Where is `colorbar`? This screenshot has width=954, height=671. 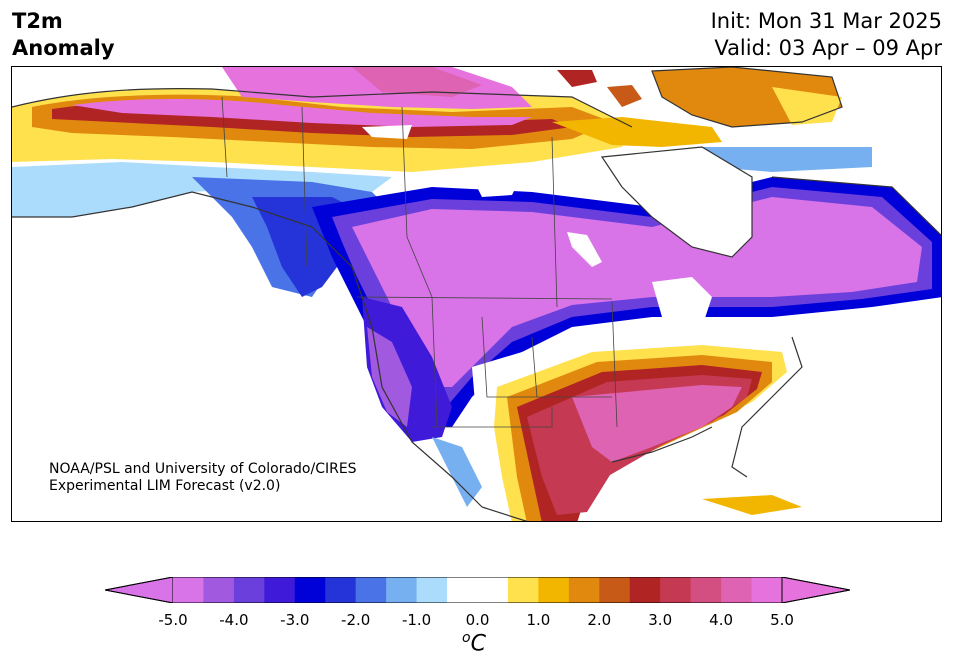
colorbar is located at coordinates (477, 590).